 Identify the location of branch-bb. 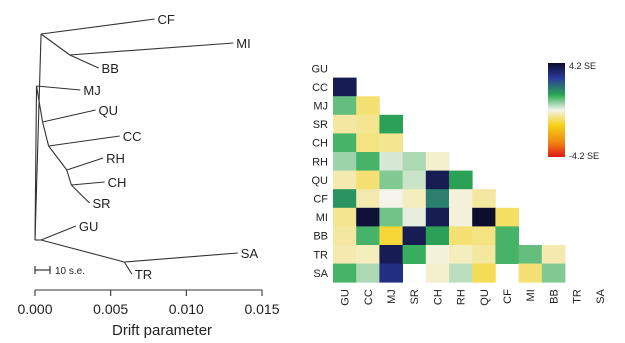
(84, 61).